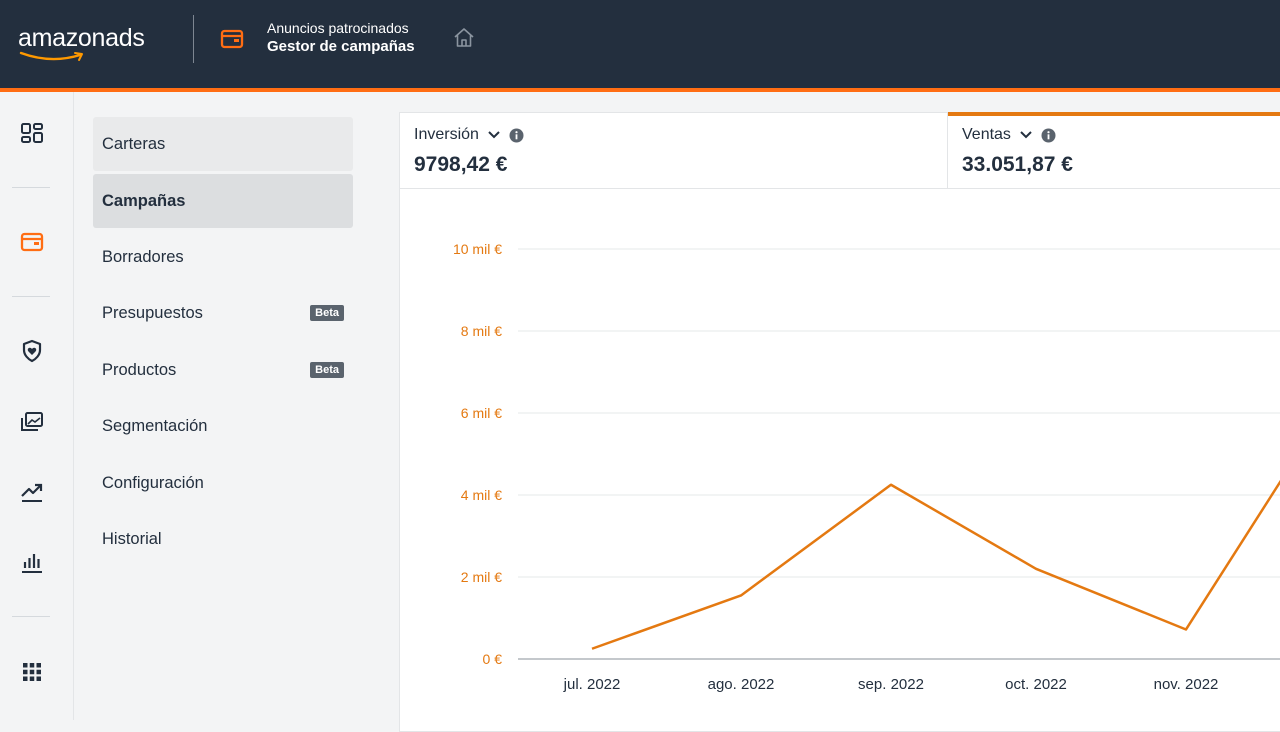  I want to click on header-divider, so click(193, 39).